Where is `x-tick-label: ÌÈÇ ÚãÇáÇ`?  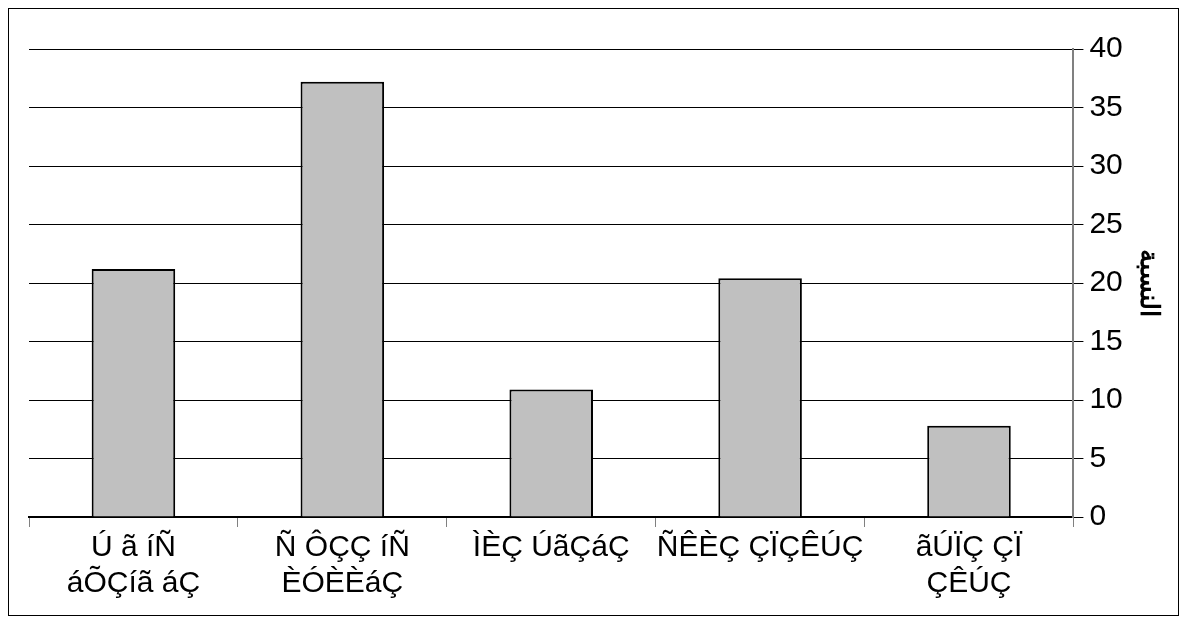 x-tick-label: ÌÈÇ ÚãÇáÇ is located at coordinates (551, 546).